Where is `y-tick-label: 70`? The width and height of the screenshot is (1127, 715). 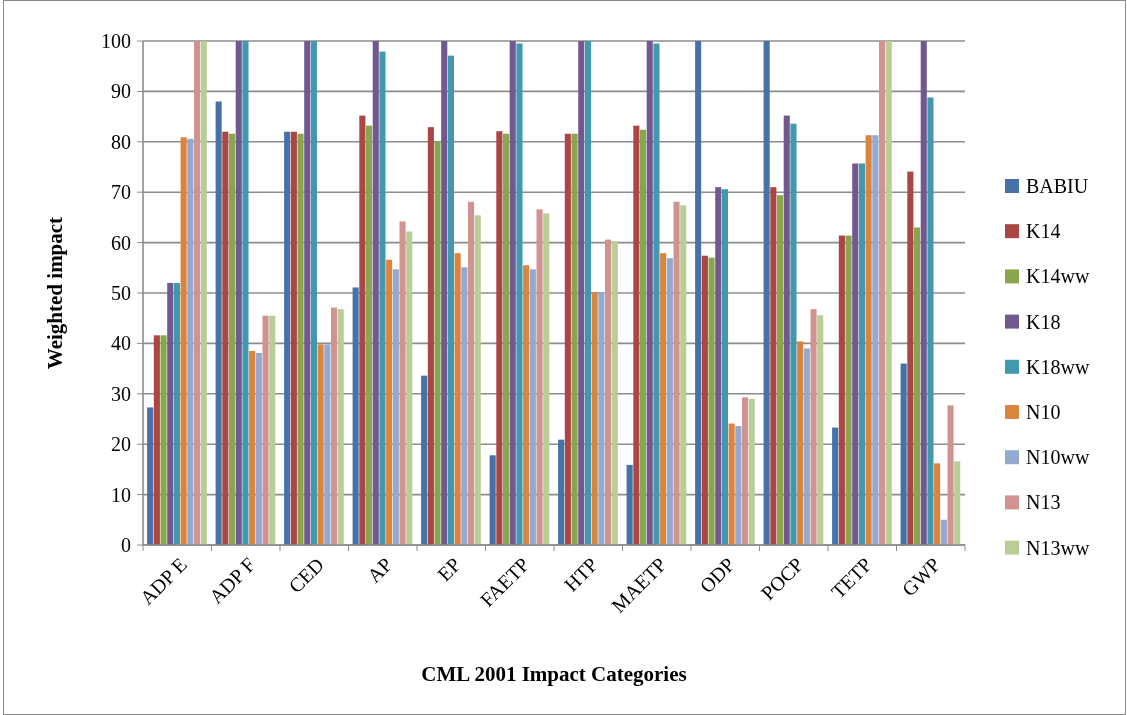
y-tick-label: 70 is located at coordinates (121, 192).